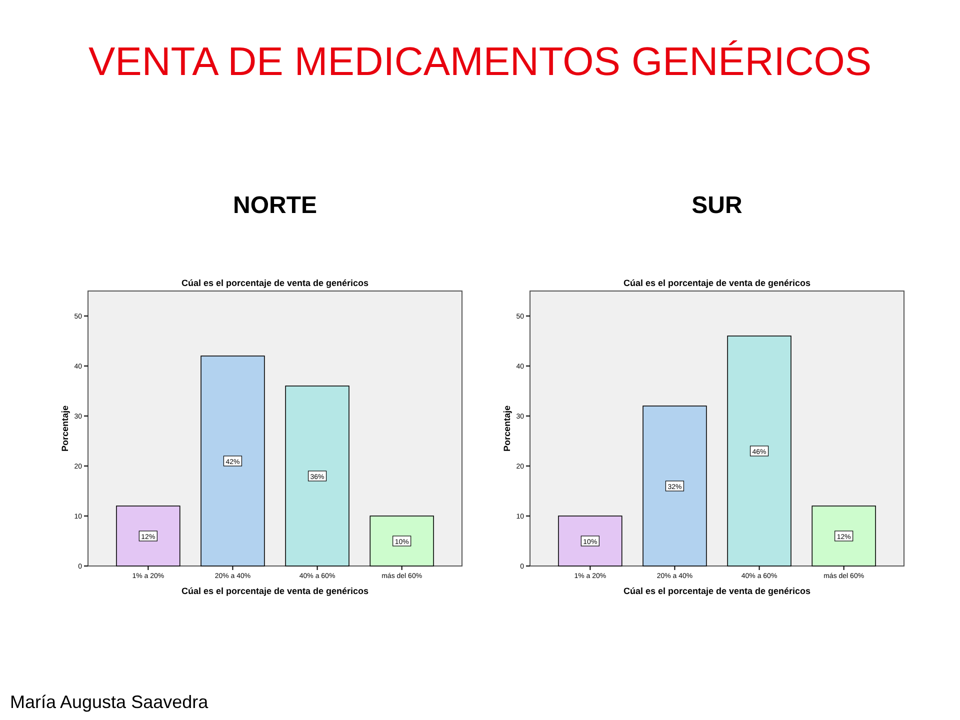  What do you see at coordinates (110, 702) in the screenshot?
I see `text: María Augusta Saavedra` at bounding box center [110, 702].